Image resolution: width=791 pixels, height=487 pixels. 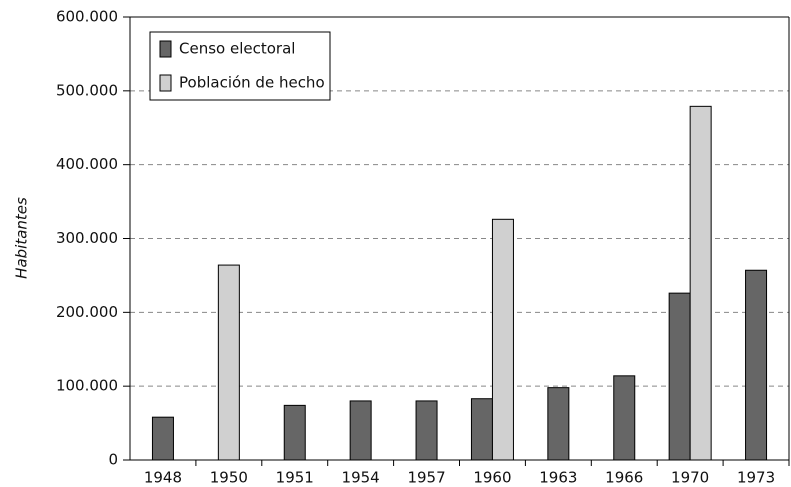 What do you see at coordinates (558, 478) in the screenshot?
I see `x-tick-label: 1963` at bounding box center [558, 478].